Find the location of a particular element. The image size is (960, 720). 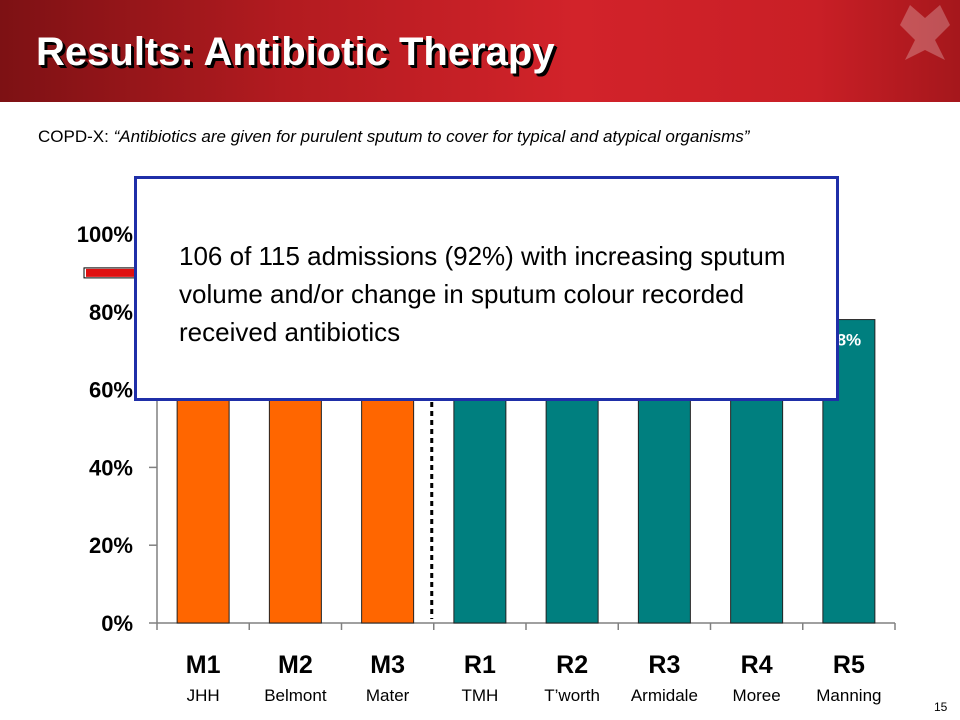

x-category-label: M3 is located at coordinates (387, 665).